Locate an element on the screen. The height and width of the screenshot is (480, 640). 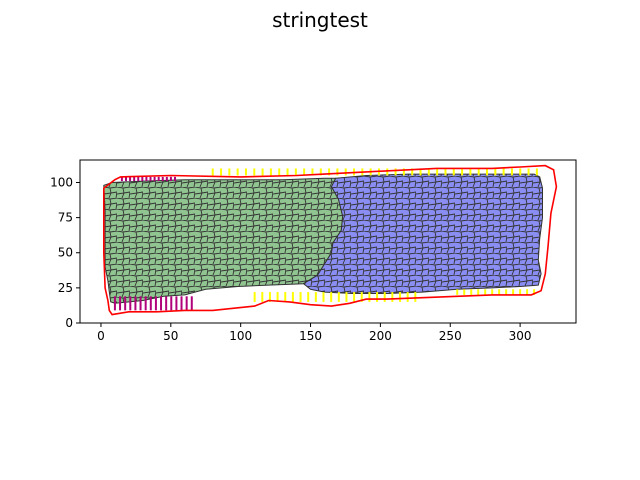
chart-title: stringtest is located at coordinates (320, 20).